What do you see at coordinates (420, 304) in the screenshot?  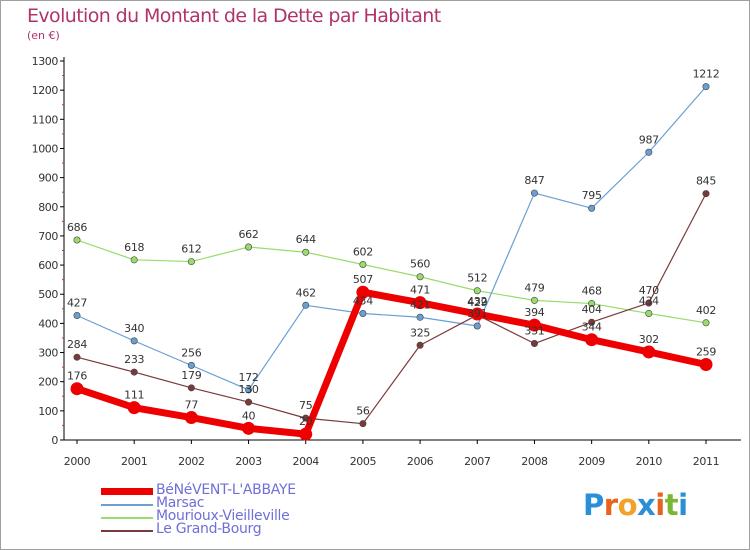 I see `data-label-1: 421` at bounding box center [420, 304].